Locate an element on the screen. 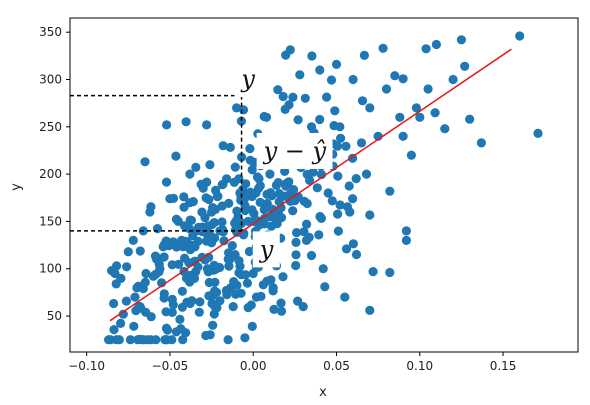 Image resolution: width=590 pixels, height=405 pixels. y-tick-label: 50 is located at coordinates (54, 316).